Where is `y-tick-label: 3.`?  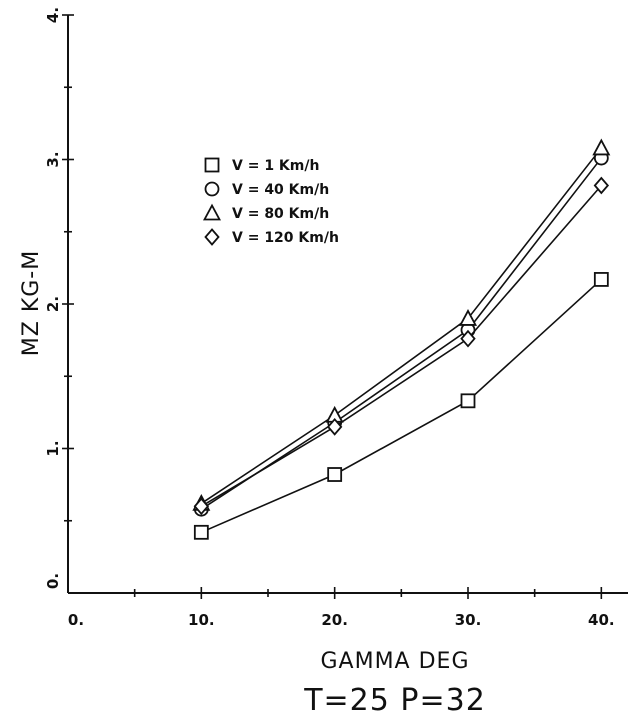 y-tick-label: 3. is located at coordinates (53, 159).